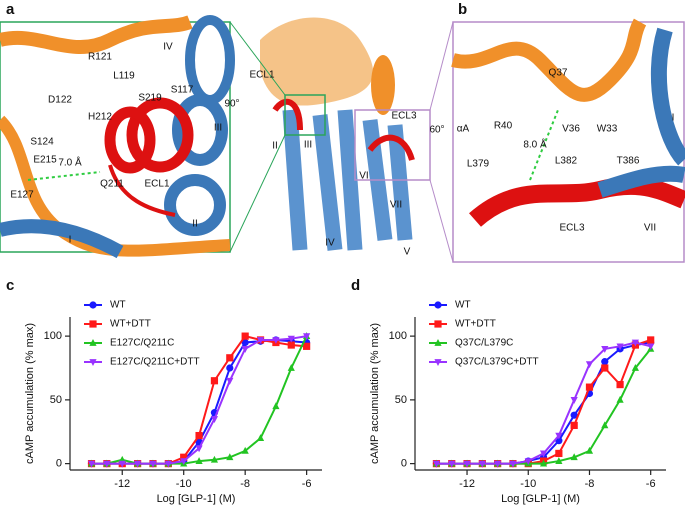 The height and width of the screenshot is (512, 685). I want to click on structure-label: V, so click(407, 252).